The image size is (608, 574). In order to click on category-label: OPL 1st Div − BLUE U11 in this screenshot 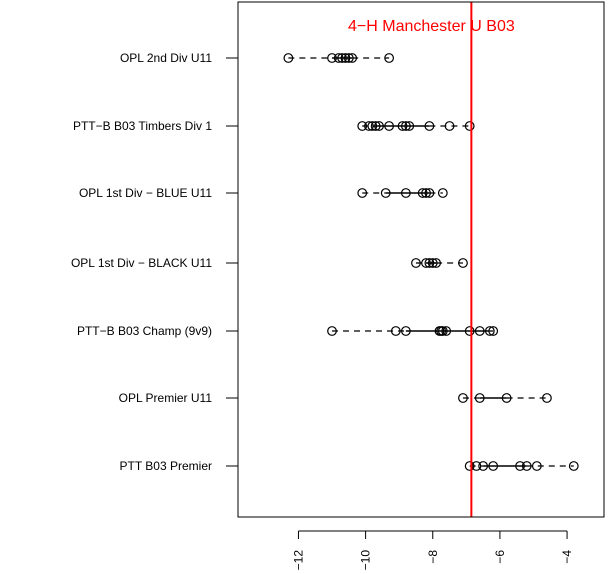, I will do `click(145, 193)`.